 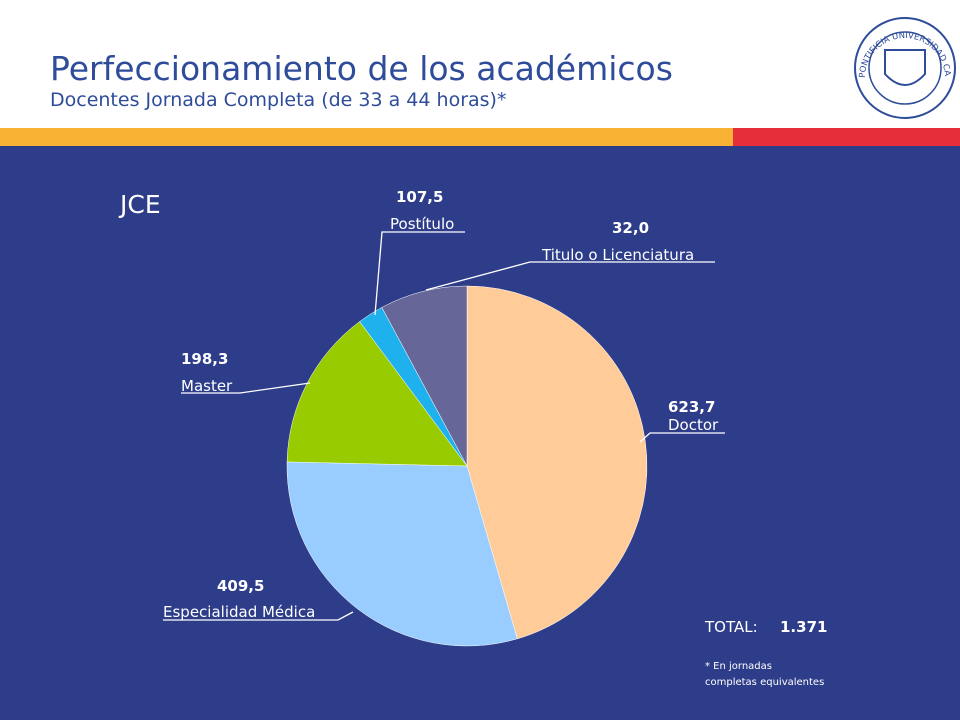 I want to click on chart-title: JCE, so click(x=139, y=204).